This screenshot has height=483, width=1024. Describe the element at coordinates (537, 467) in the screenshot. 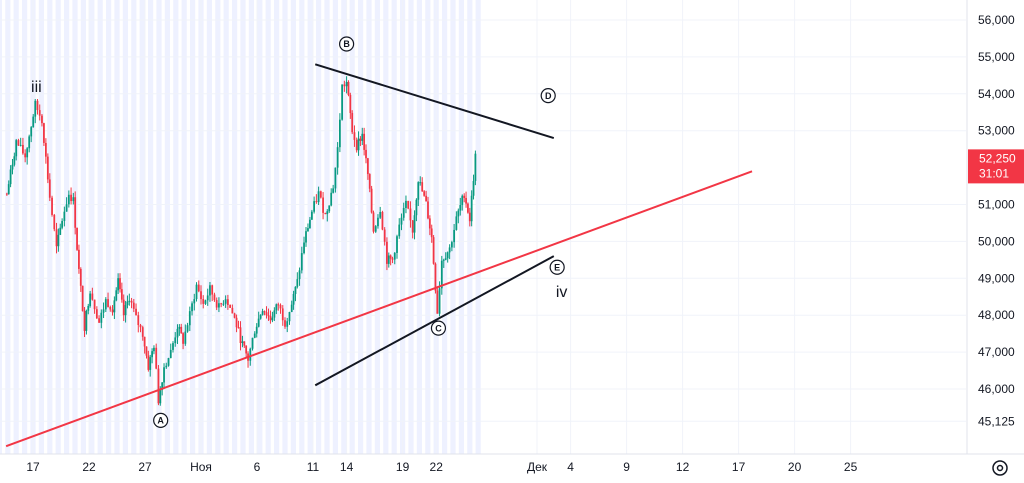

I see `time-tick-label: Дек` at that location.